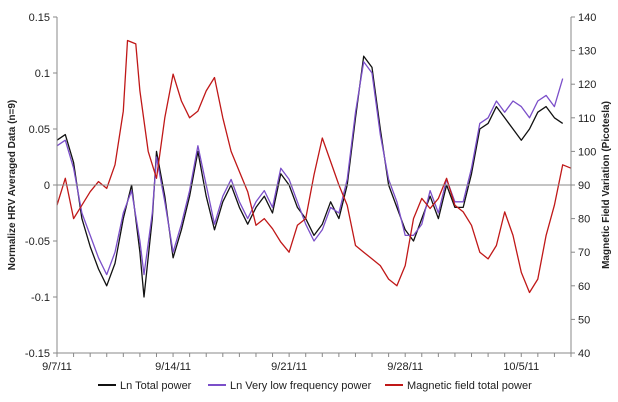  I want to click on legend-label: Ln Very low frequency power, so click(301, 386).